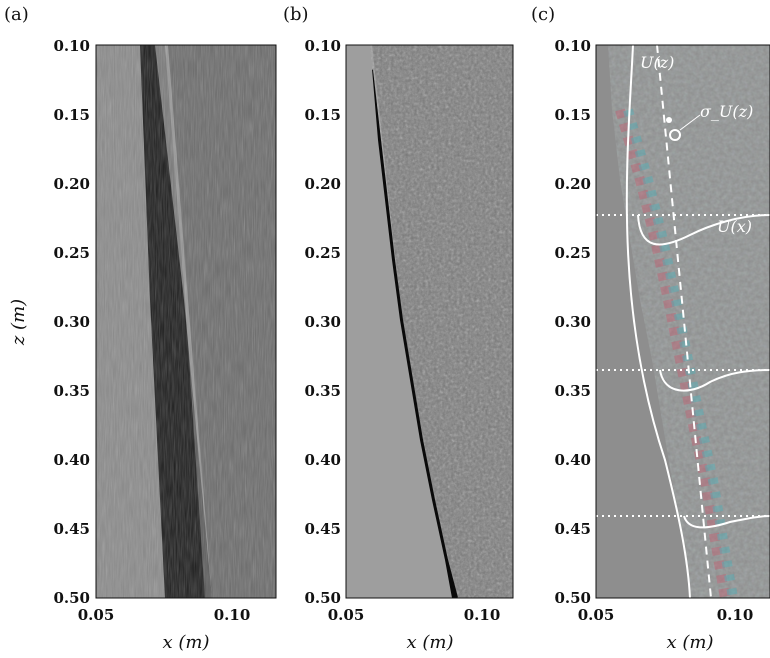  Describe the element at coordinates (430, 642) in the screenshot. I see `x-axis-label-b: x (m)` at that location.